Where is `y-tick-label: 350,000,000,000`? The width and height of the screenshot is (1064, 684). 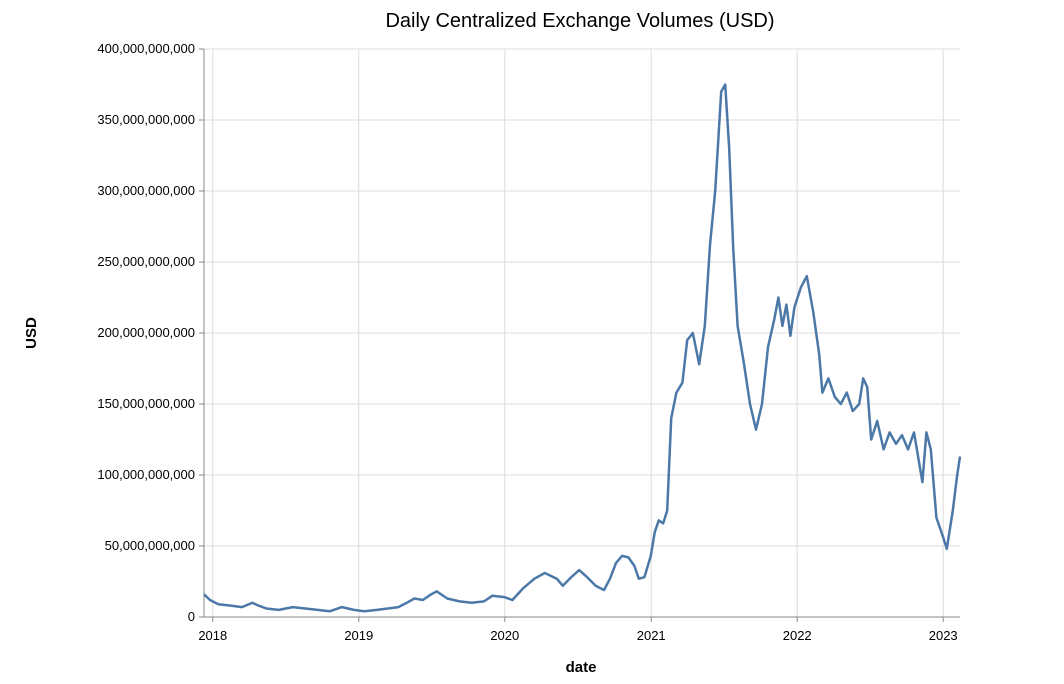 y-tick-label: 350,000,000,000 is located at coordinates (146, 119).